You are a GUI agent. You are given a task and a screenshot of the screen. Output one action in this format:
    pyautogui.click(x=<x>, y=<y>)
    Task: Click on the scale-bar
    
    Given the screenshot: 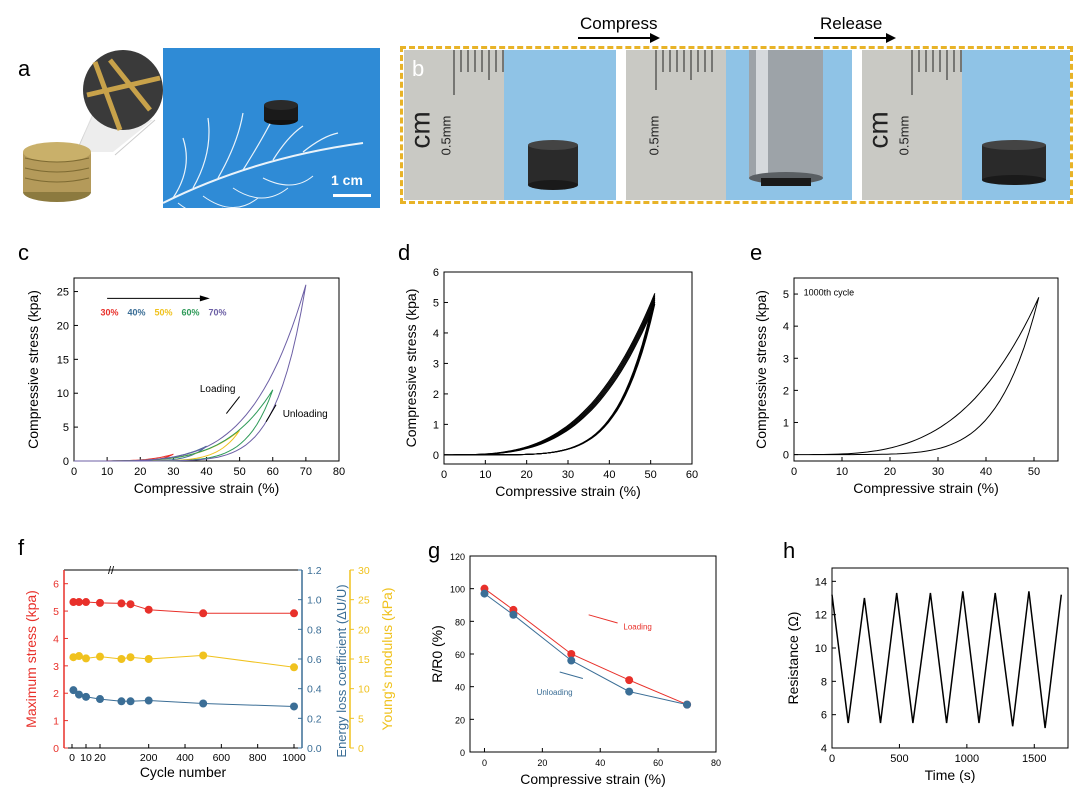 What is the action you would take?
    pyautogui.click(x=352, y=195)
    